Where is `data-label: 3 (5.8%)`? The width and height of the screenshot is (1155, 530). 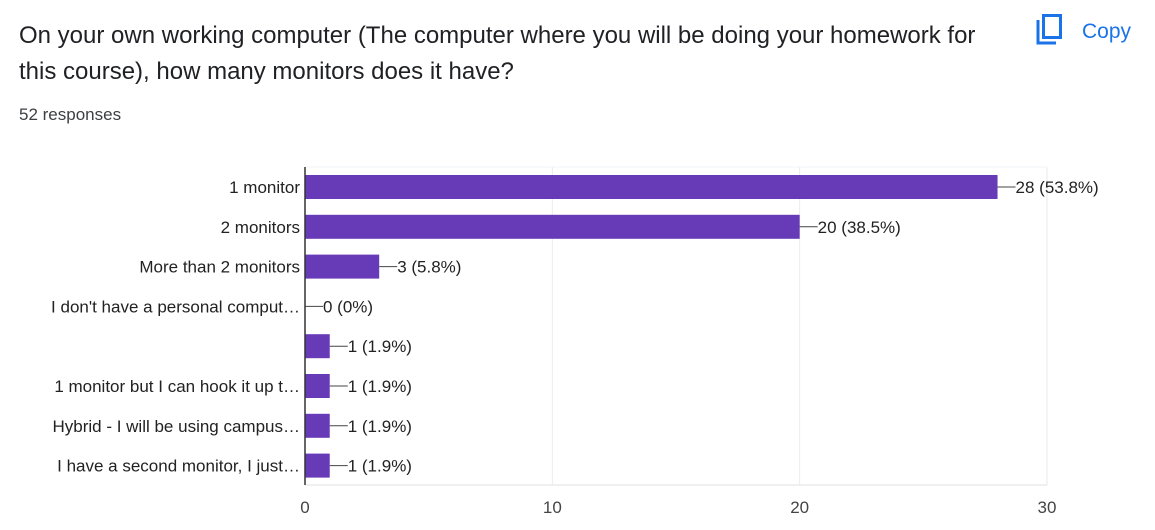
data-label: 3 (5.8%) is located at coordinates (429, 267).